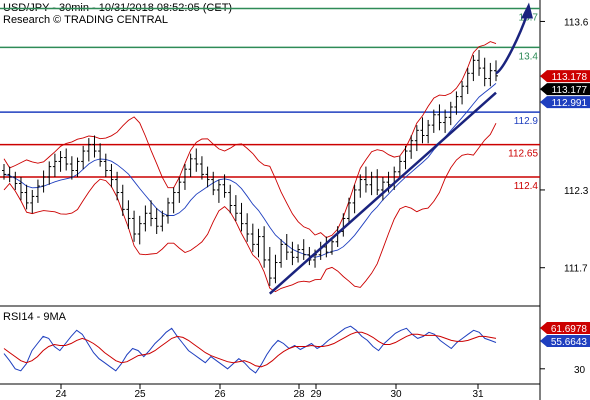 Image resolution: width=590 pixels, height=400 pixels. What do you see at coordinates (576, 22) in the screenshot?
I see `price-y-tick-label: 113.6` at bounding box center [576, 22].